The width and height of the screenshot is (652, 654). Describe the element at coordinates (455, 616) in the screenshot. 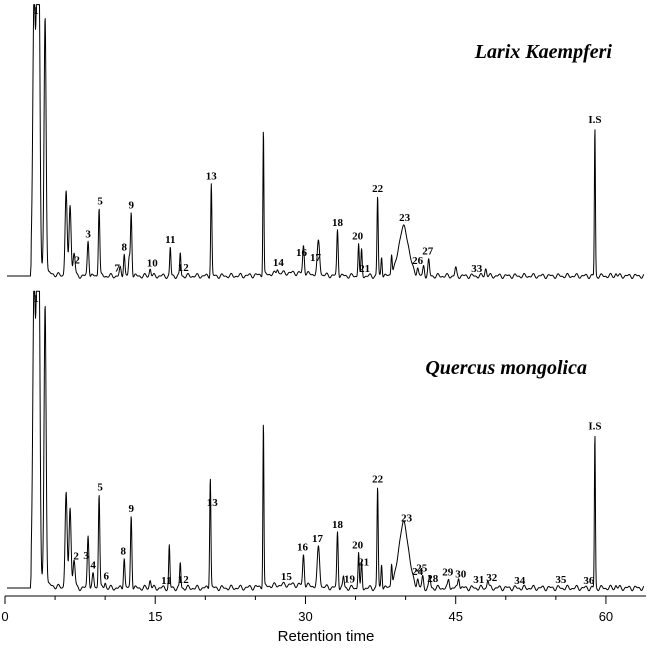

I see `x-tick-label: 45` at that location.